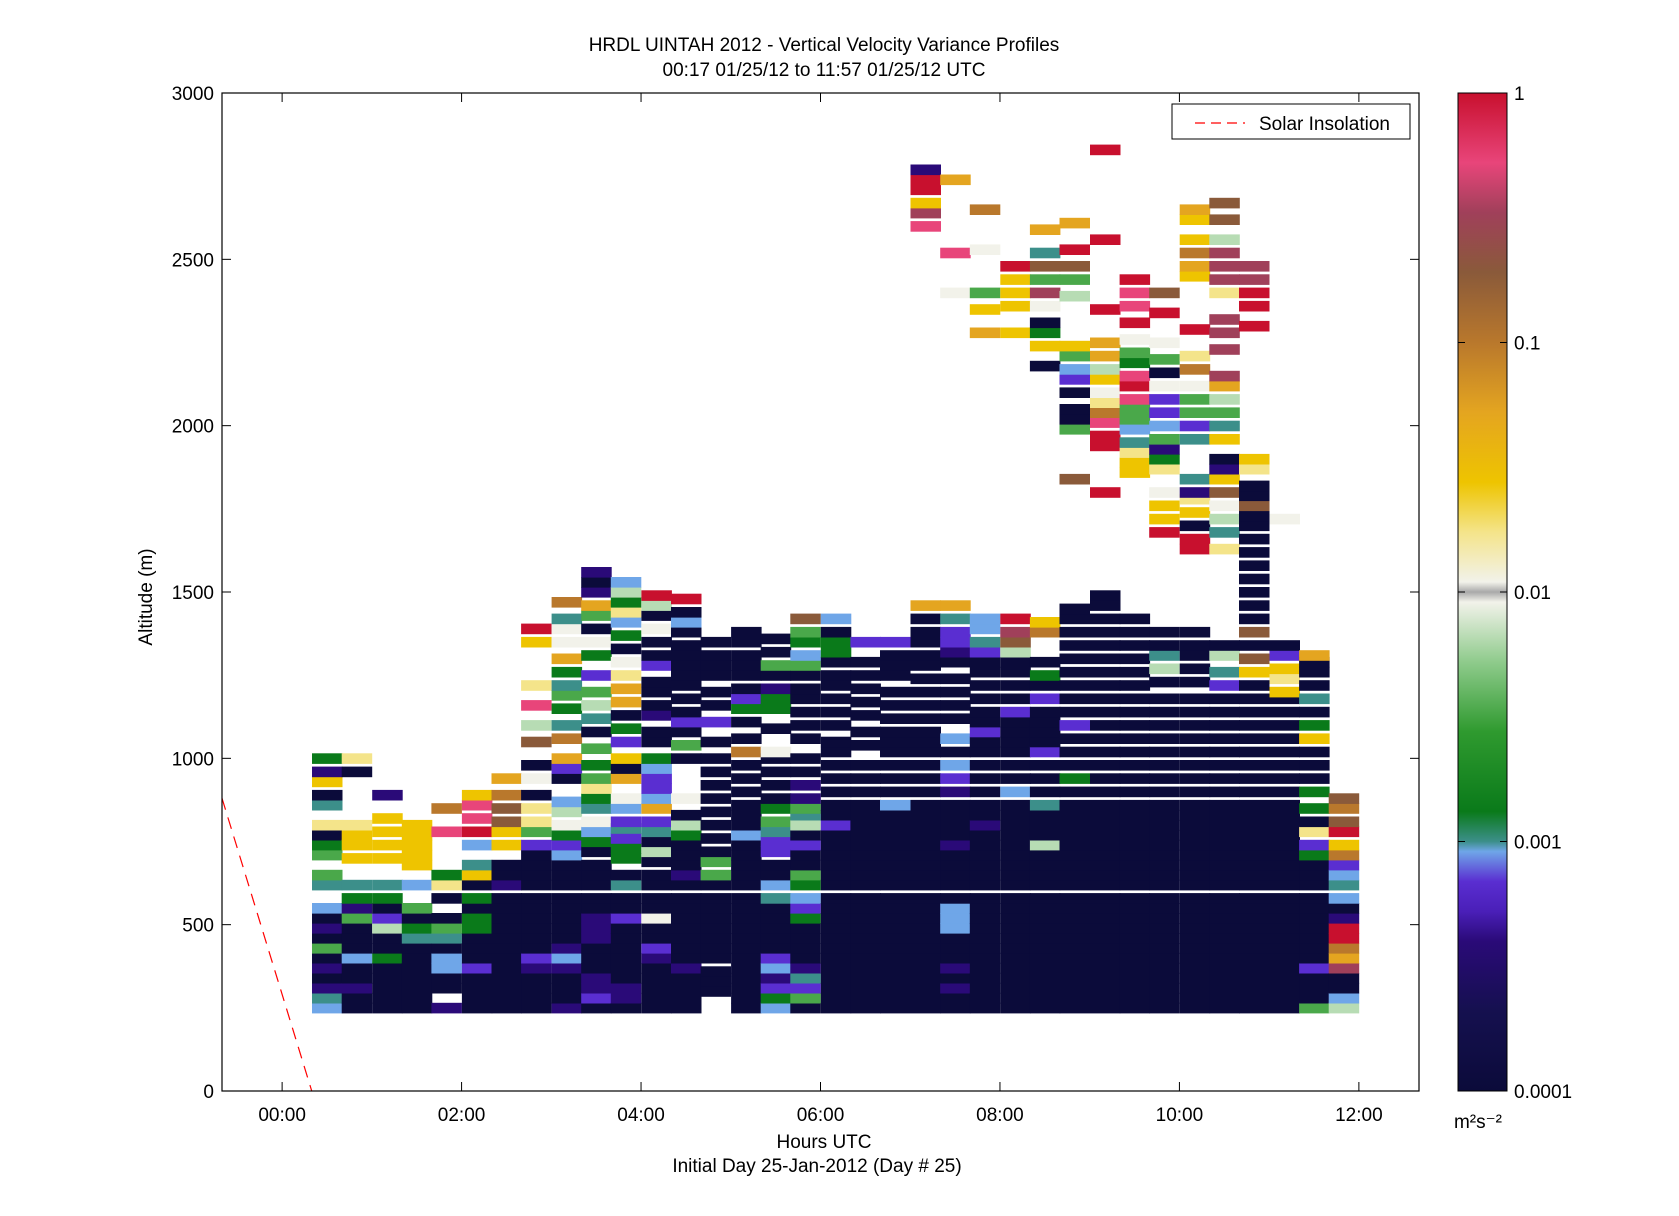 This screenshot has width=1679, height=1216. What do you see at coordinates (1519, 94) in the screenshot?
I see `colorbar-tick-label: 1` at bounding box center [1519, 94].